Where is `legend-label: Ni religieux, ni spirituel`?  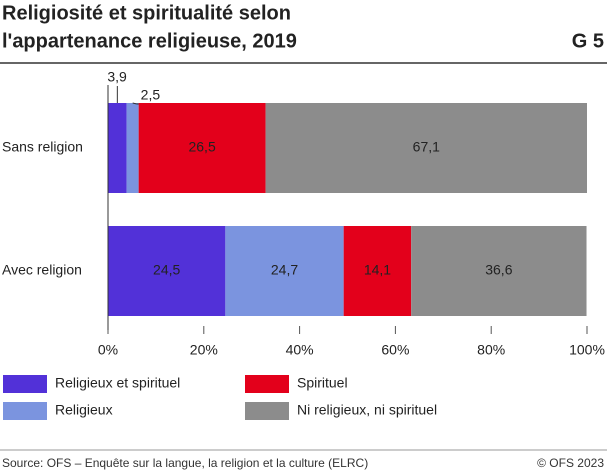 legend-label: Ni religieux, ni spirituel is located at coordinates (367, 410).